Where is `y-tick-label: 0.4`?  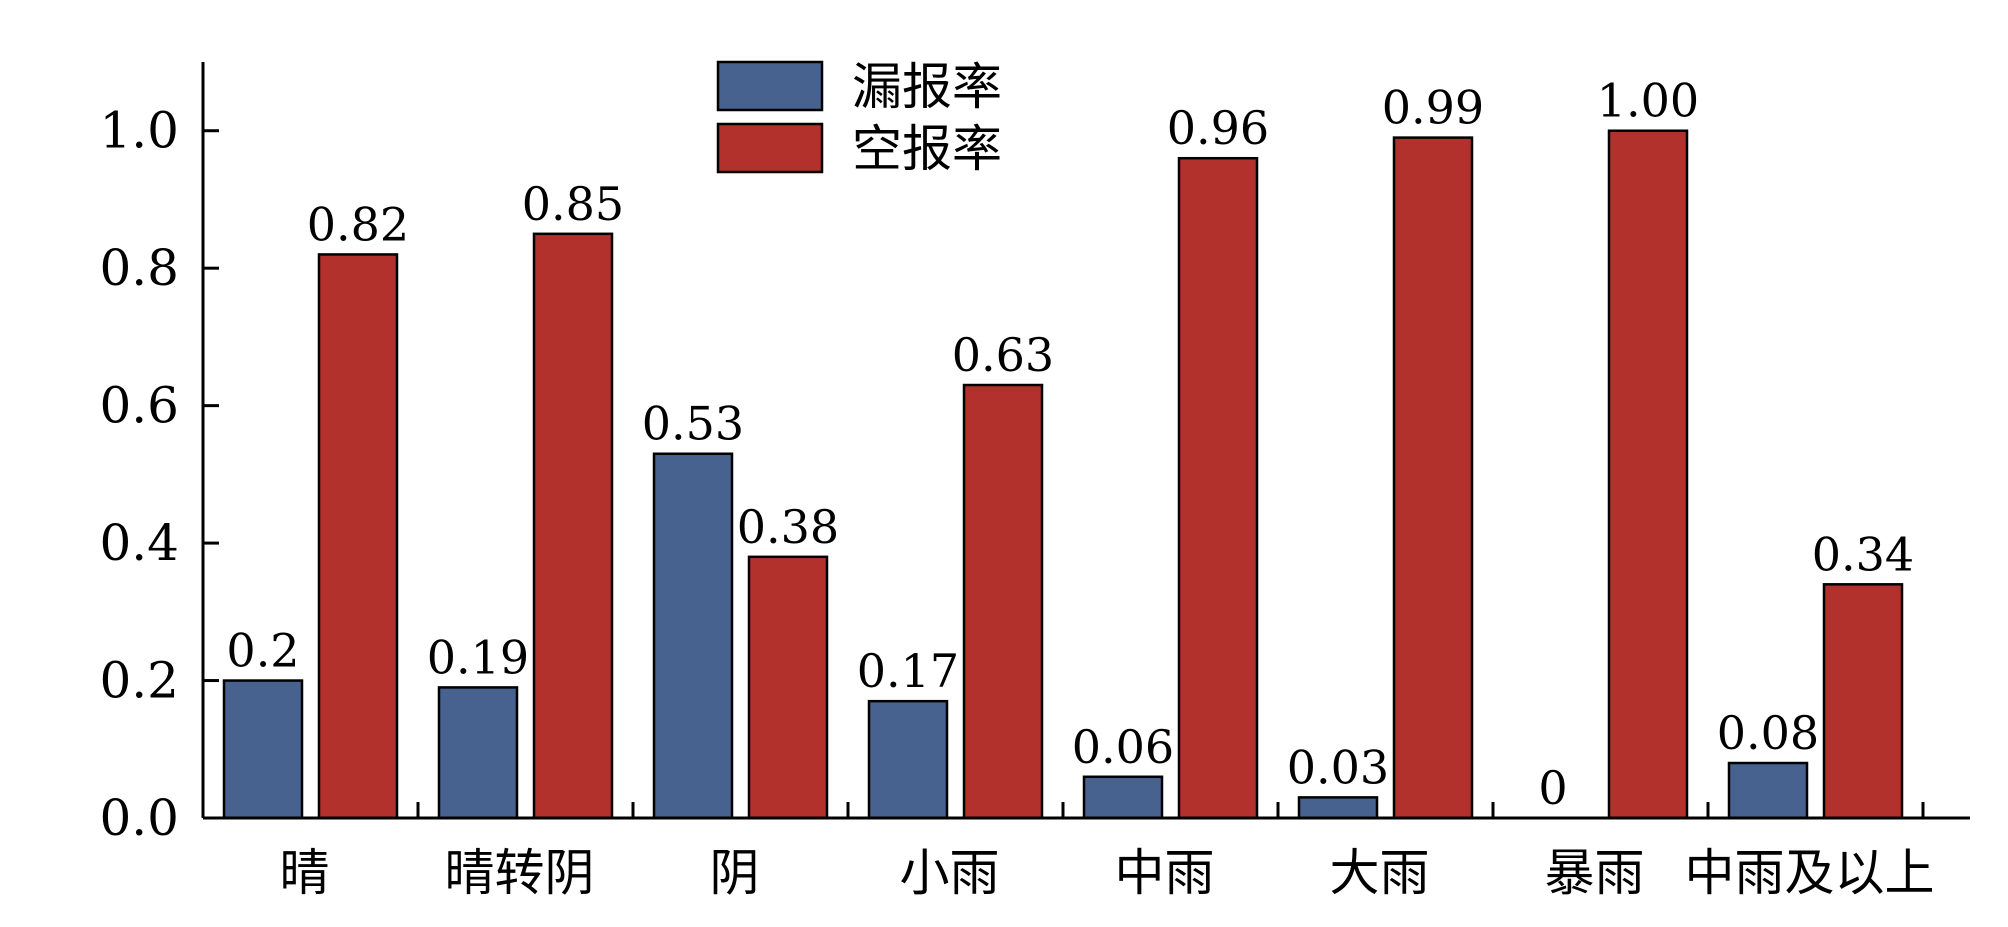
y-tick-label: 0.4 is located at coordinates (139, 543).